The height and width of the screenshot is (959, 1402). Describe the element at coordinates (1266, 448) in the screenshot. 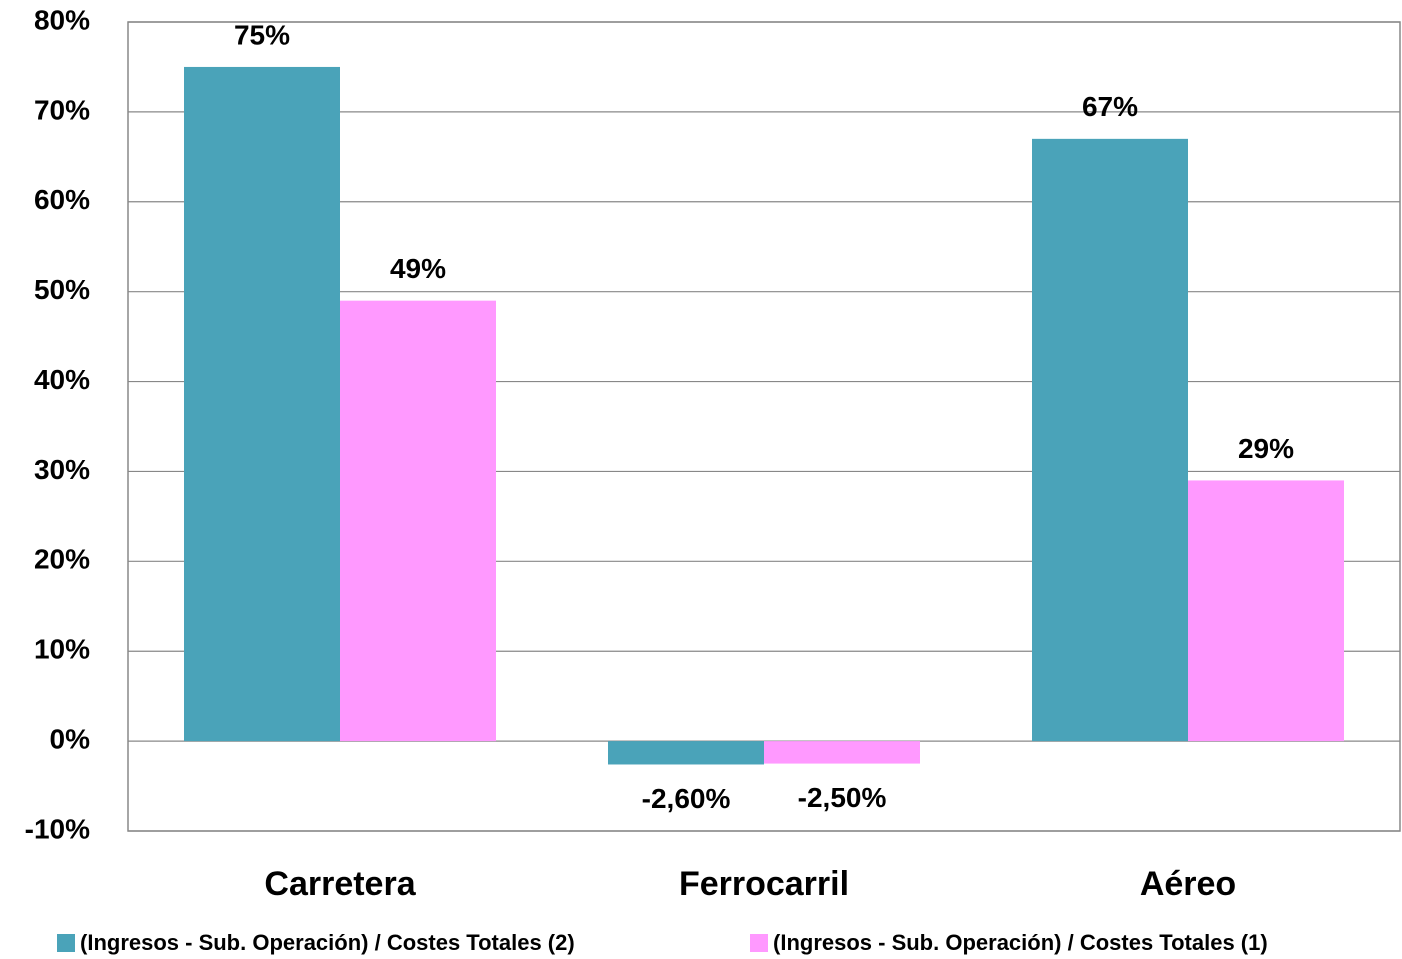

I see `data-label: 29%` at that location.